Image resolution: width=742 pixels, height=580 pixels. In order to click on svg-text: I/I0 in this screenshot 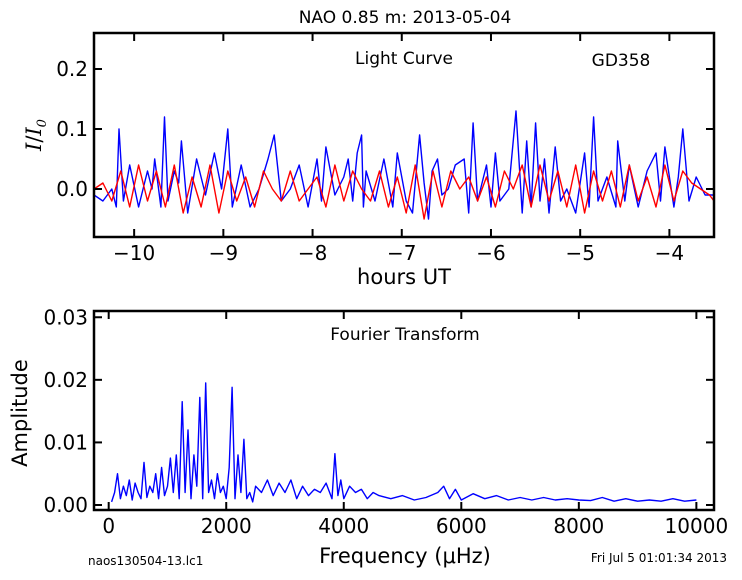, I will do `click(36, 135)`.